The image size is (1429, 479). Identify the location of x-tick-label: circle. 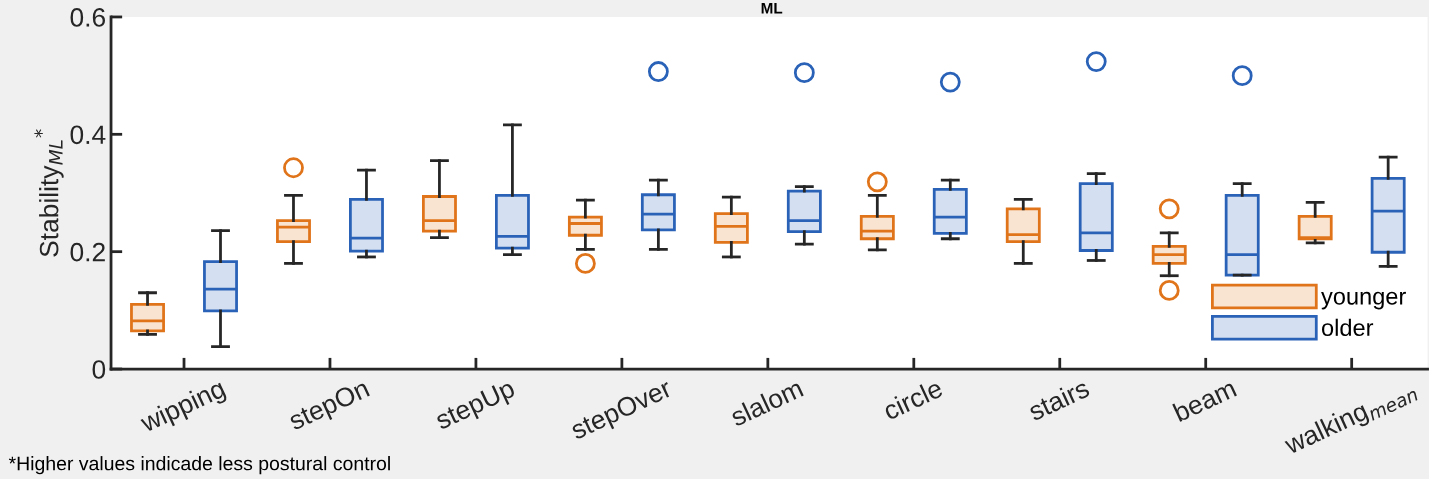
(912, 399).